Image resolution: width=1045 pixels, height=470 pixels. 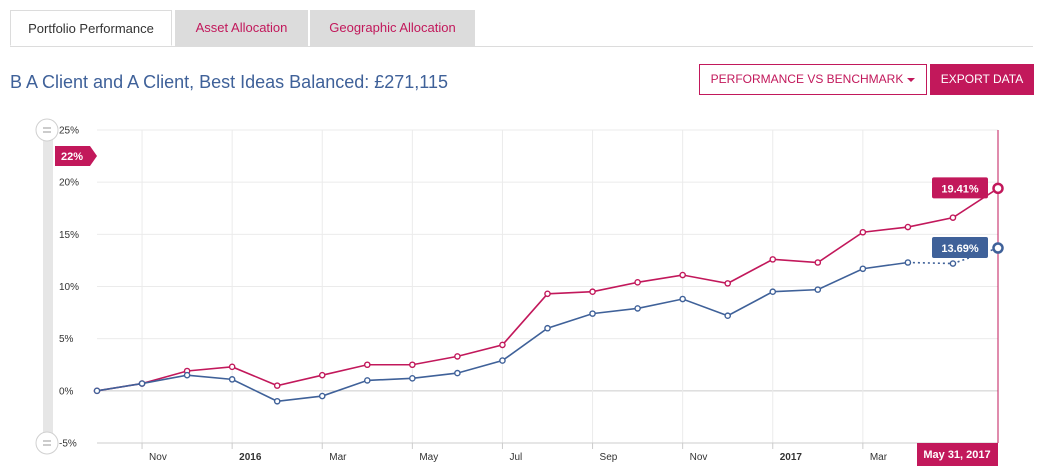 I want to click on date-label-box, so click(x=957, y=454).